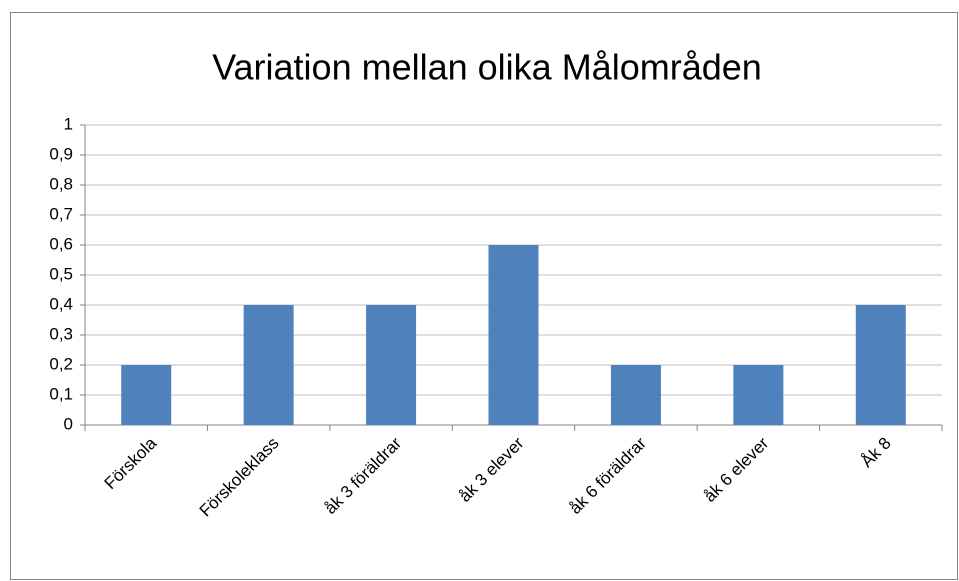 The height and width of the screenshot is (581, 959). Describe the element at coordinates (61, 243) in the screenshot. I see `y-tick-label: 0,6` at that location.